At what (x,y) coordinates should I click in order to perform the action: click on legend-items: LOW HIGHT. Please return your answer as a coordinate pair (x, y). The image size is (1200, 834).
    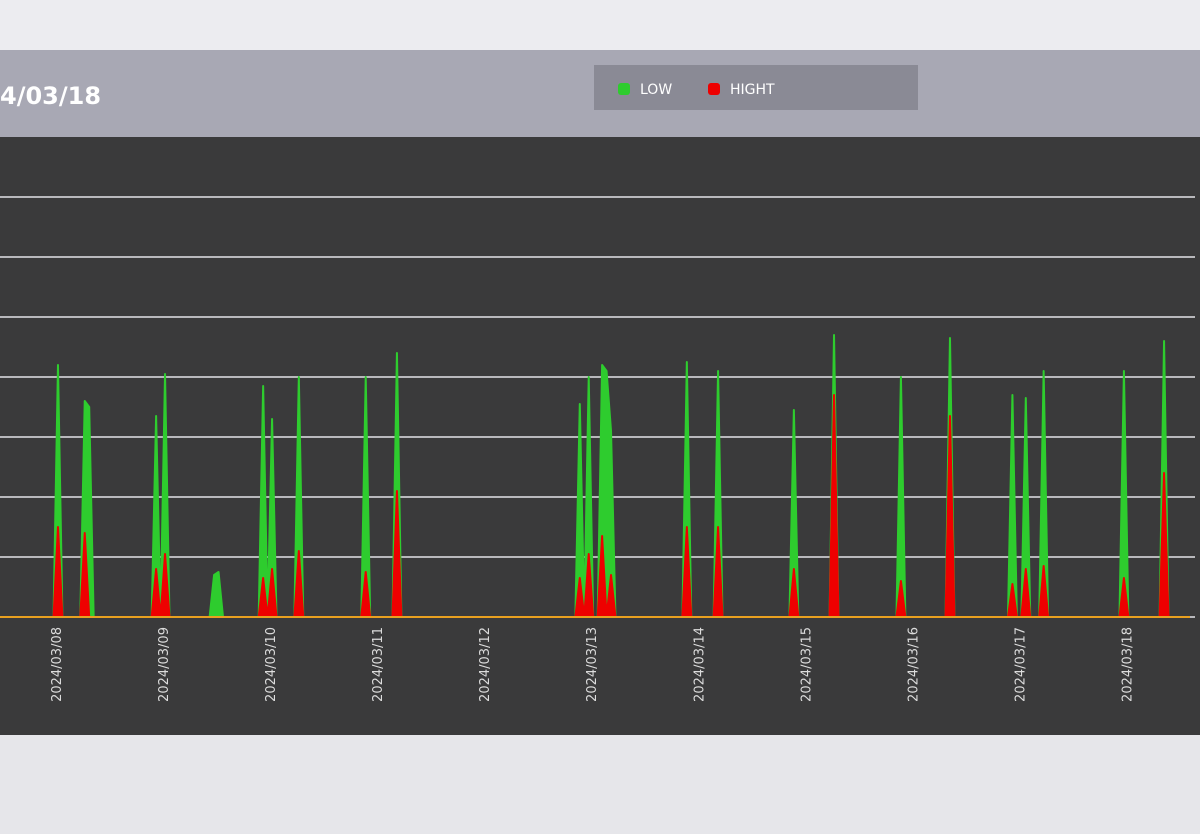
    Looking at the image, I should click on (696, 90).